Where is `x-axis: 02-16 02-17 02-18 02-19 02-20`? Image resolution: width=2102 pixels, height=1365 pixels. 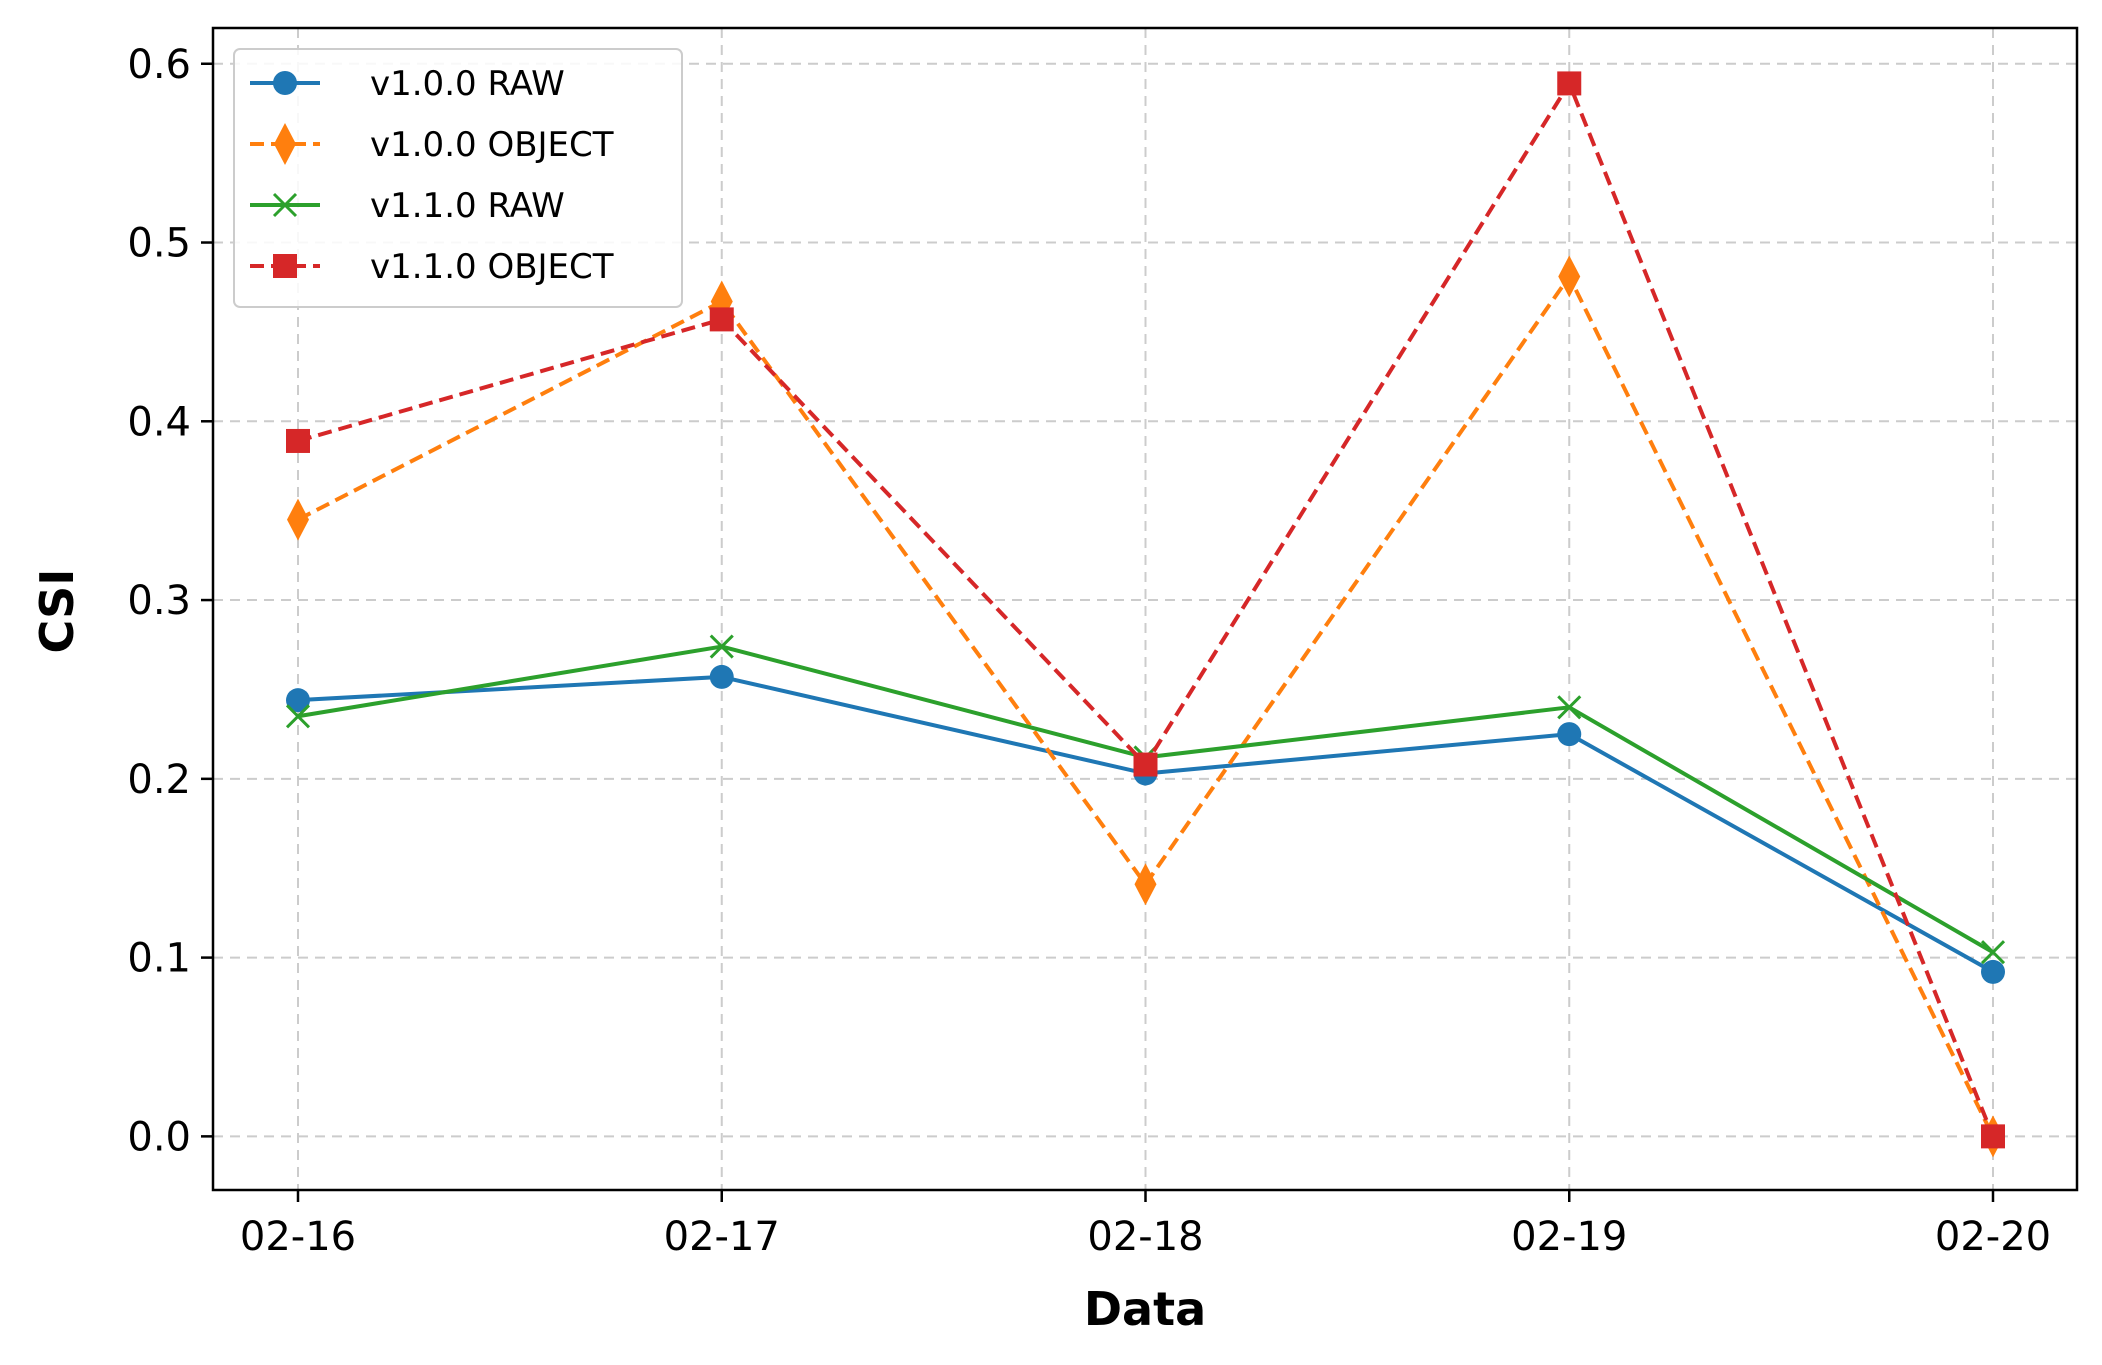 x-axis: 02-16 02-17 02-18 02-19 02-20 is located at coordinates (1145, 1225).